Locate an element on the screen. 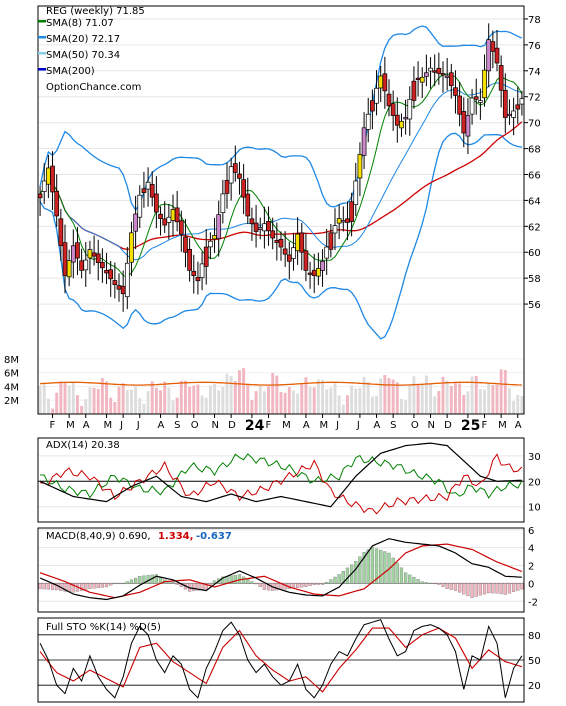 The image size is (566, 706). sto-tick-label: 50 is located at coordinates (534, 661).